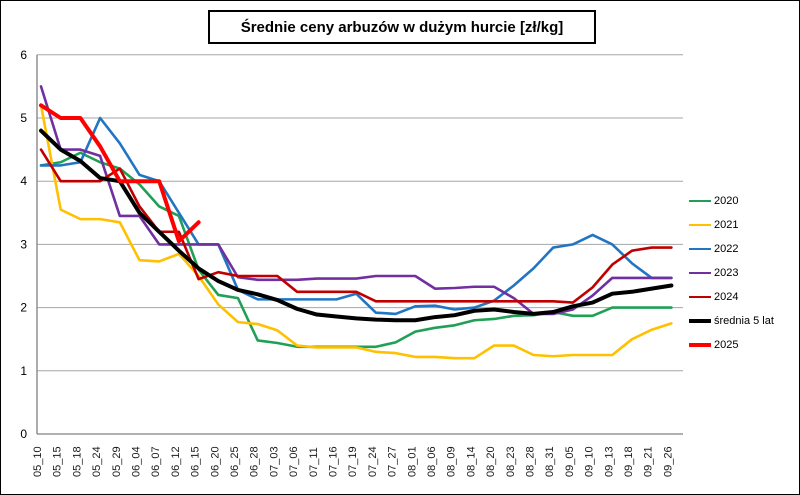 The image size is (800, 495). Describe the element at coordinates (235, 461) in the screenshot. I see `x-tick-label-06_25: 06_25` at that location.